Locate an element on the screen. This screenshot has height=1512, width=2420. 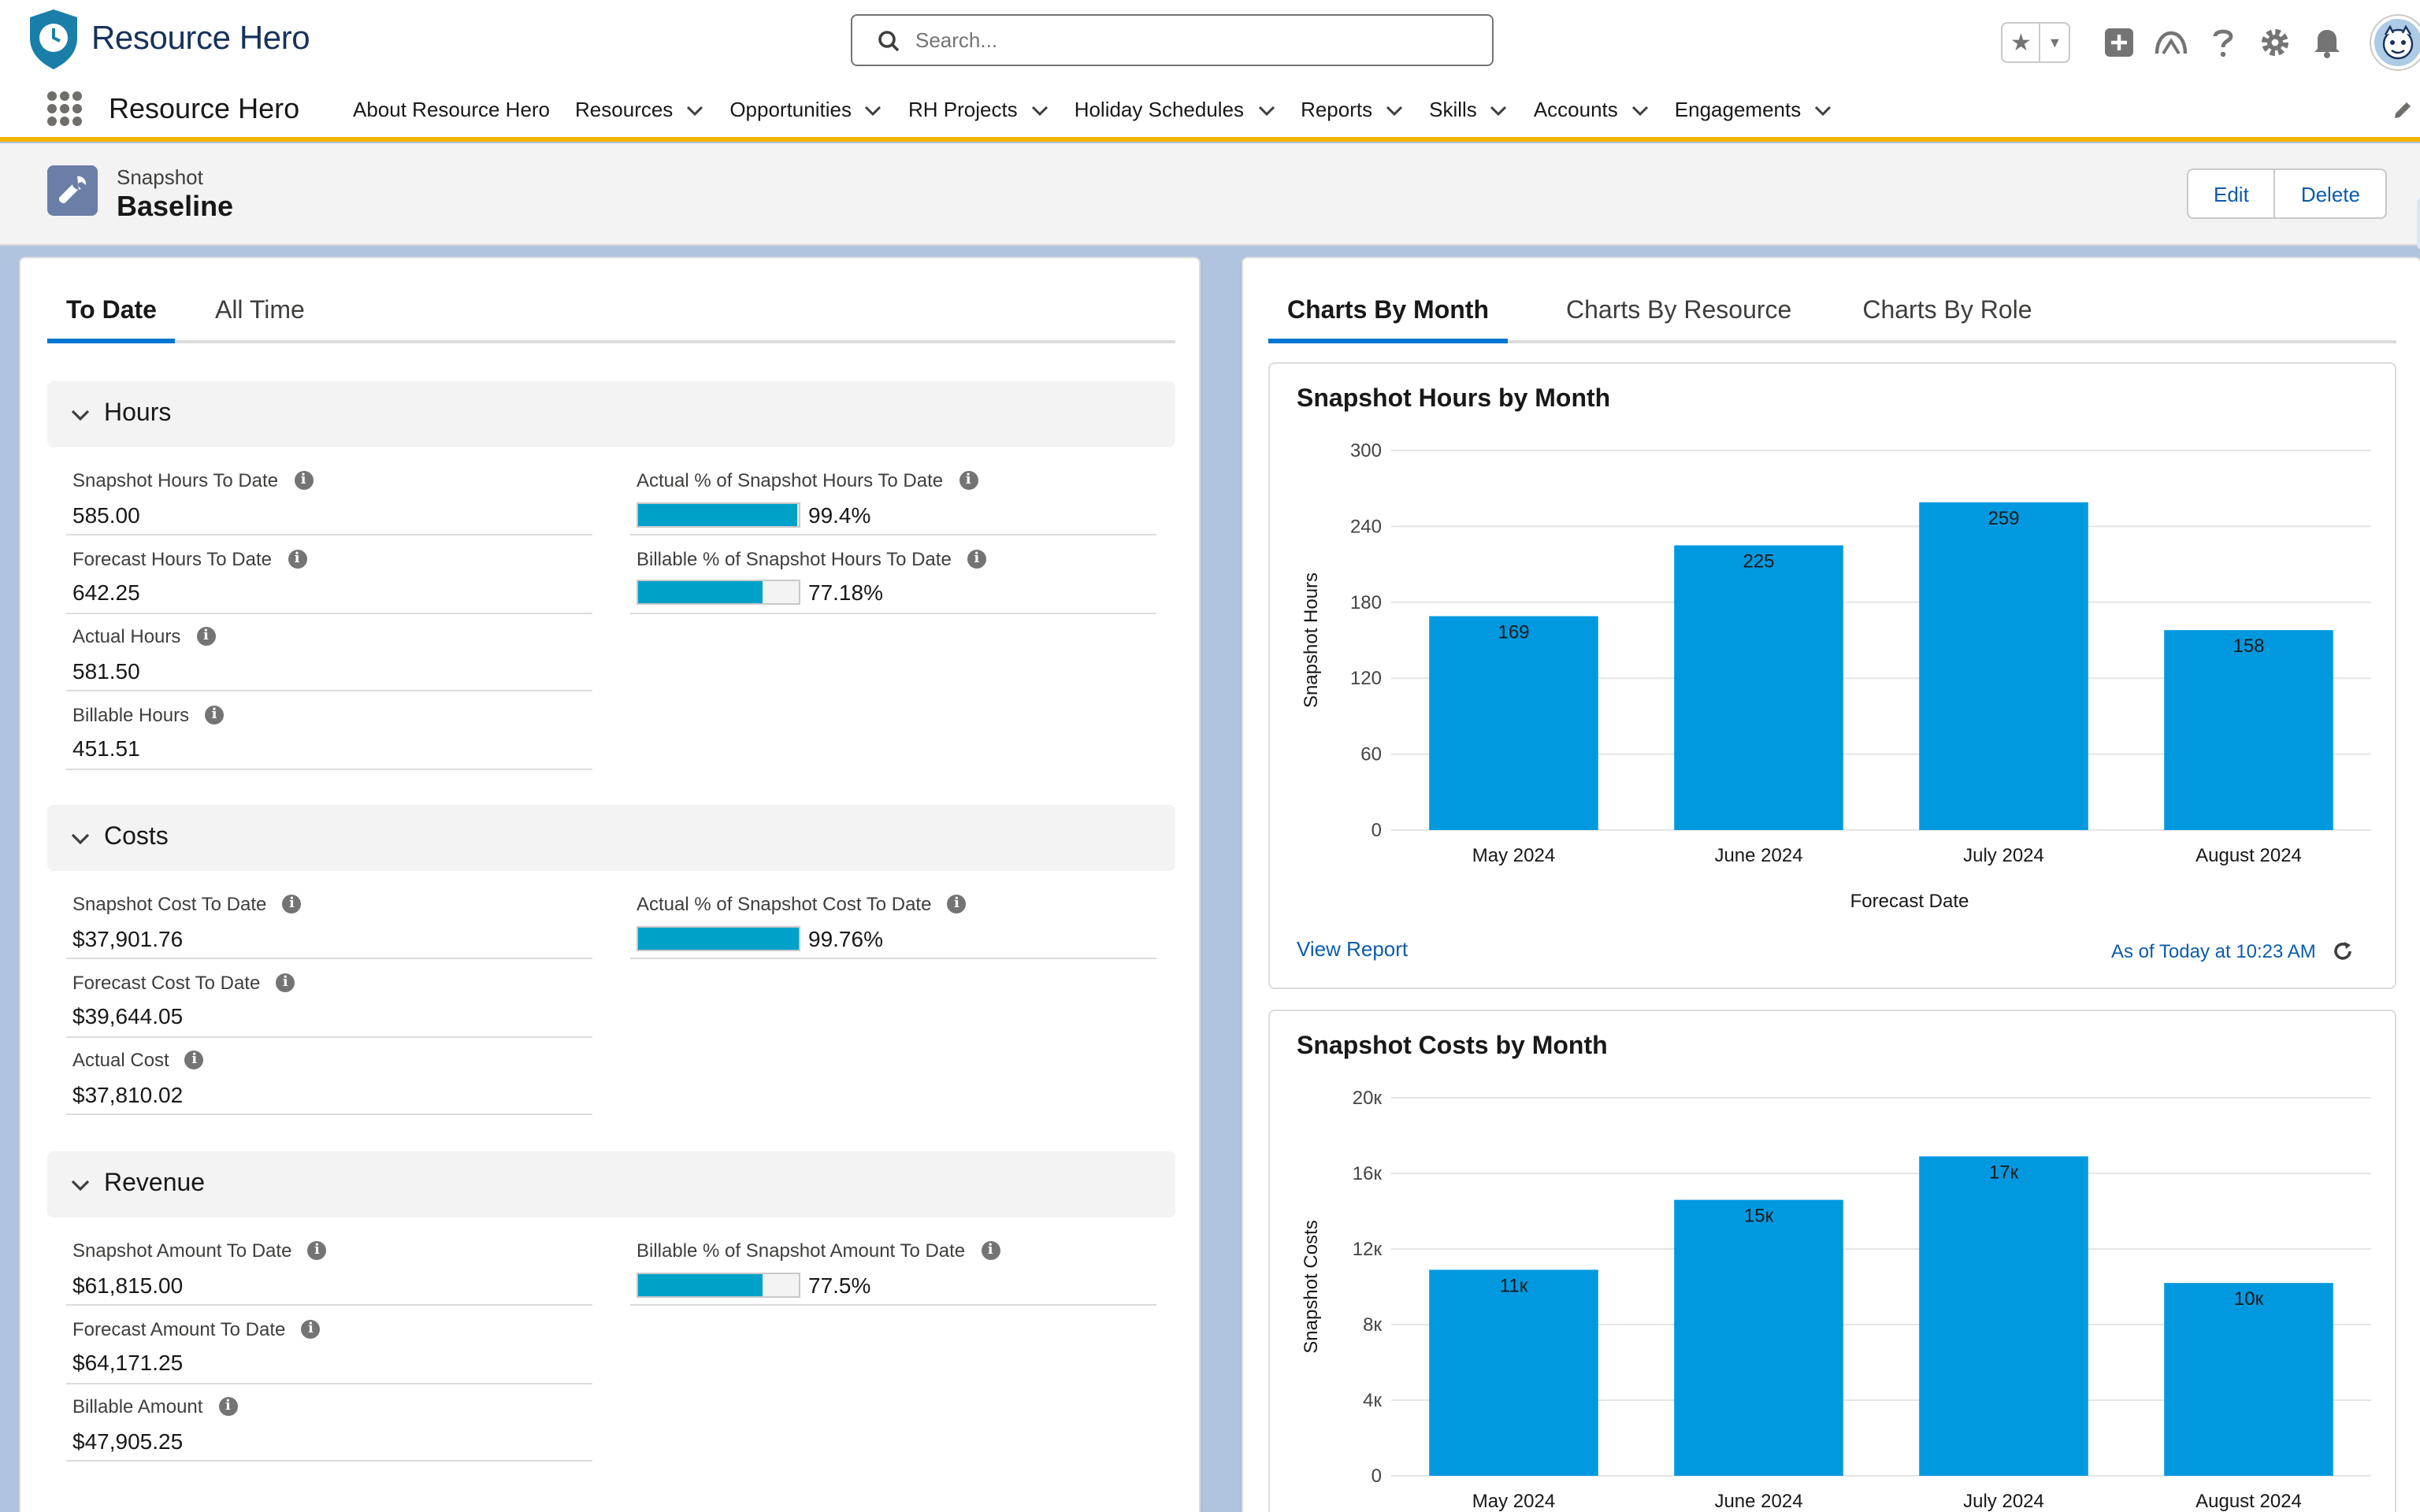
record-header: Snapshot Baseline Edit Delete is located at coordinates (1210, 194).